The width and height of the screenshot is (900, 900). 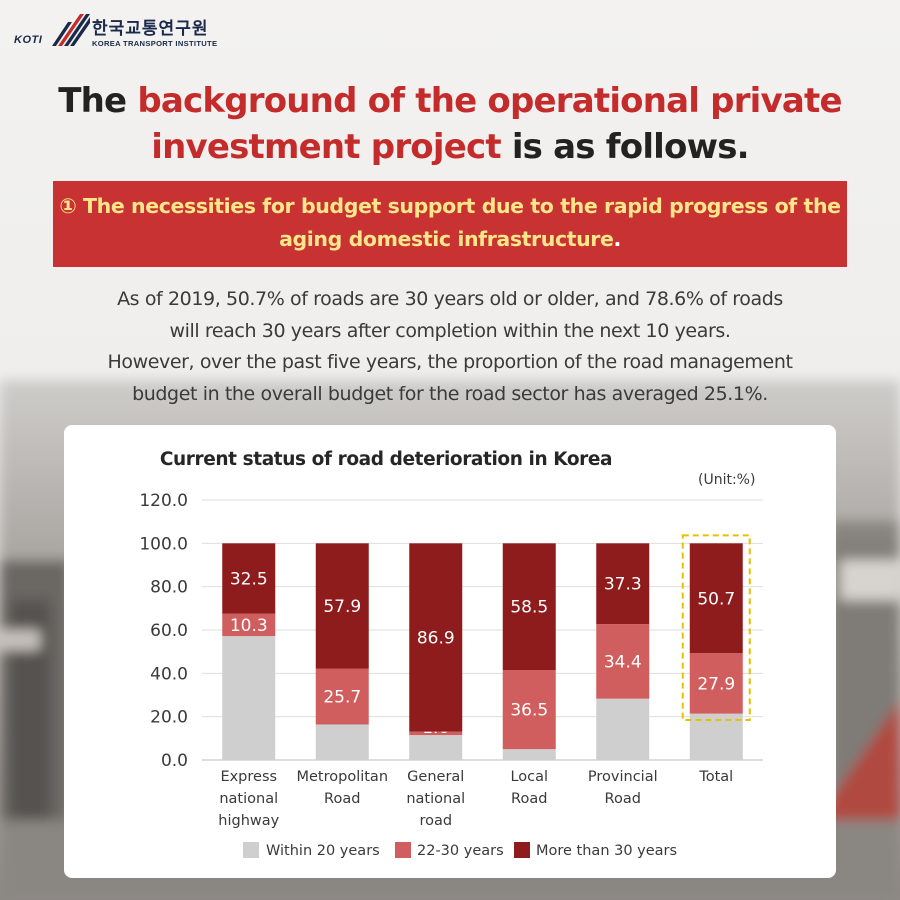 I want to click on x-category-label: Local, so click(x=529, y=777).